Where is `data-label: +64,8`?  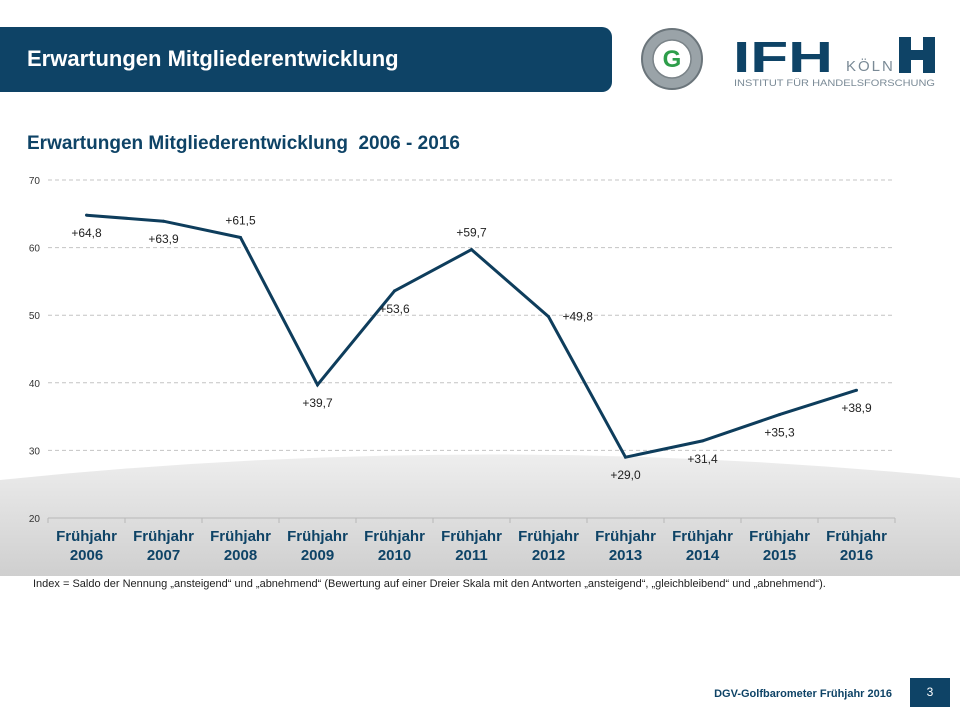 data-label: +64,8 is located at coordinates (86, 233).